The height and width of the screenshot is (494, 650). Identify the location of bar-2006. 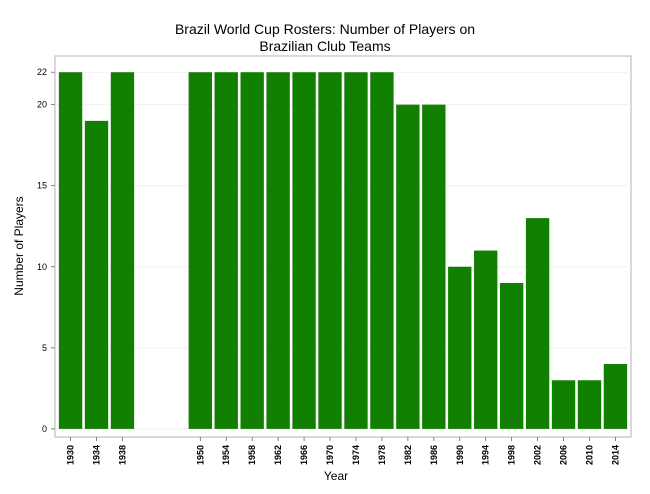
(563, 404).